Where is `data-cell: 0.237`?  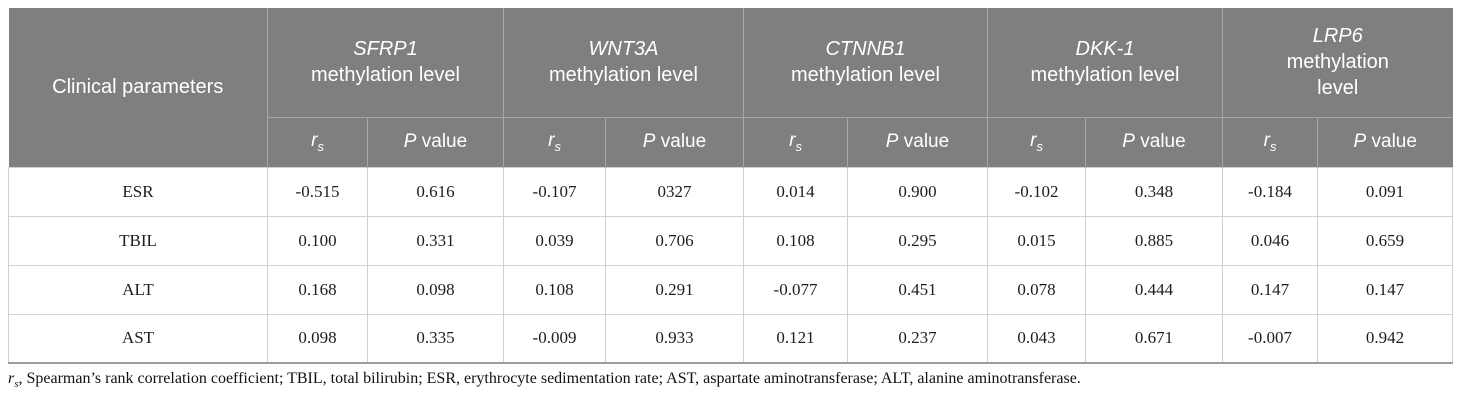 data-cell: 0.237 is located at coordinates (917, 338).